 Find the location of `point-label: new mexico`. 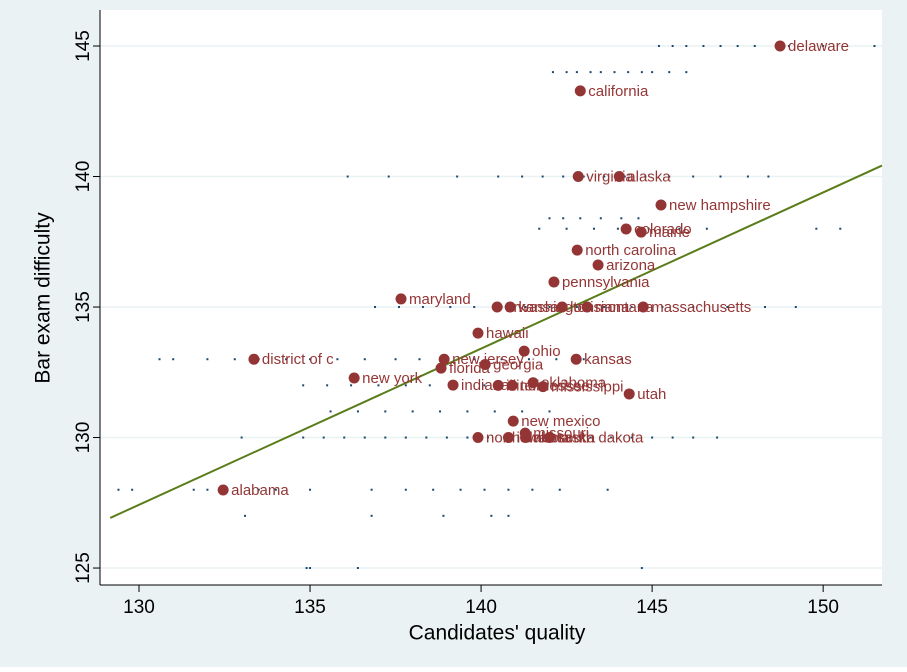

point-label: new mexico is located at coordinates (560, 421).